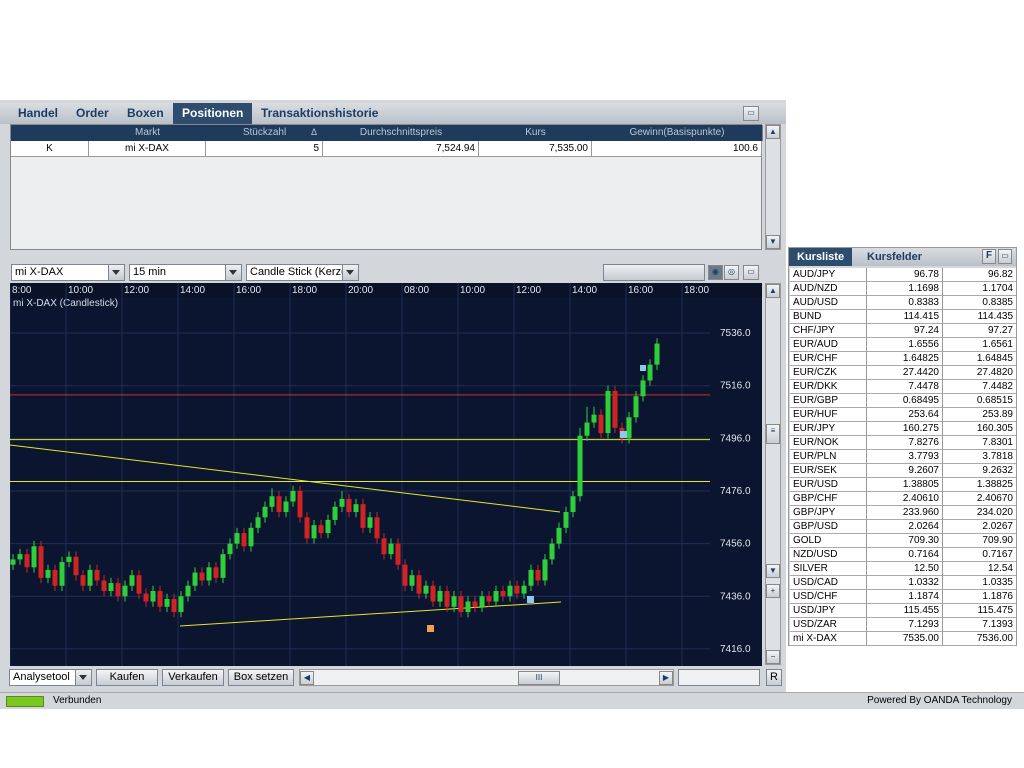  I want to click on window-toggle: ▭, so click(751, 113).